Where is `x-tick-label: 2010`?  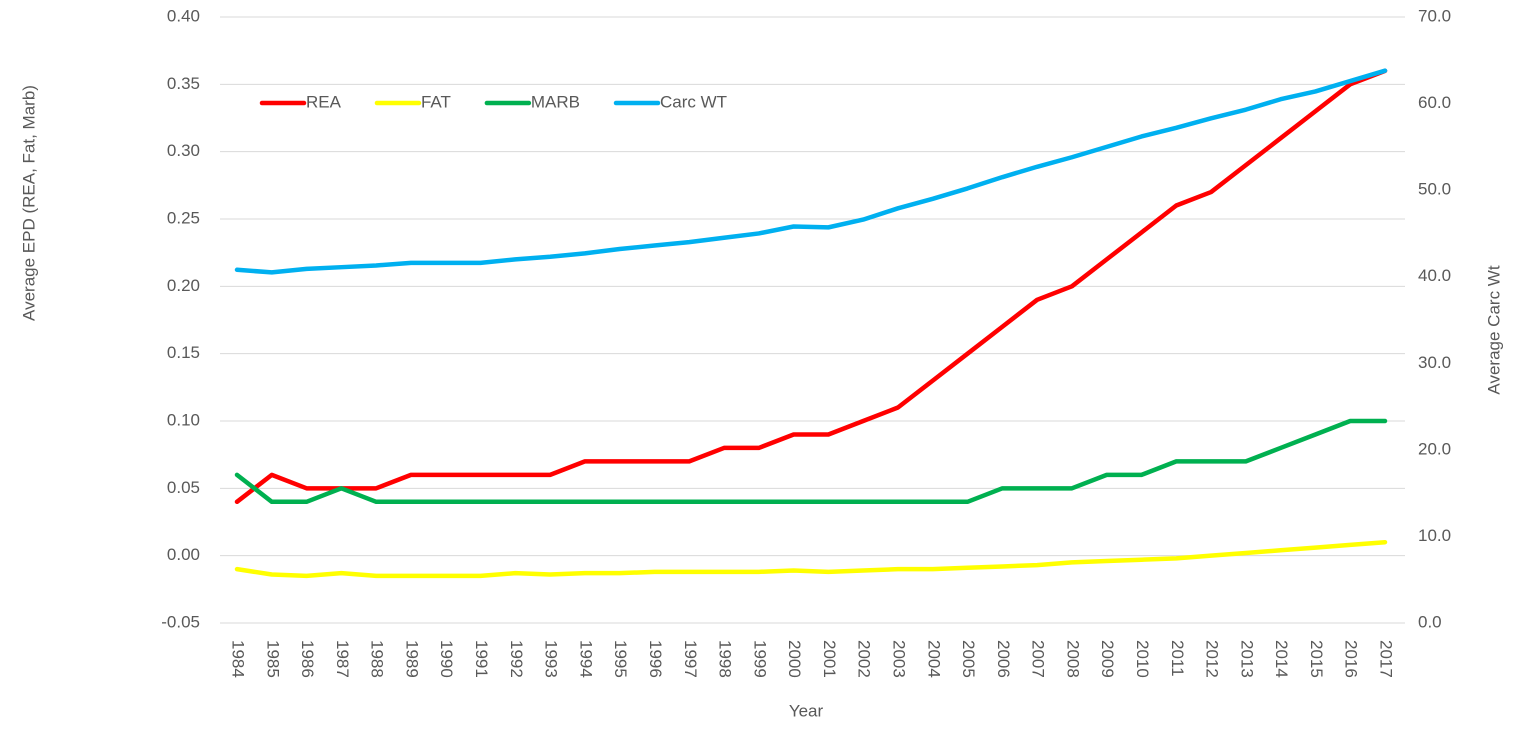 x-tick-label: 2010 is located at coordinates (1142, 659).